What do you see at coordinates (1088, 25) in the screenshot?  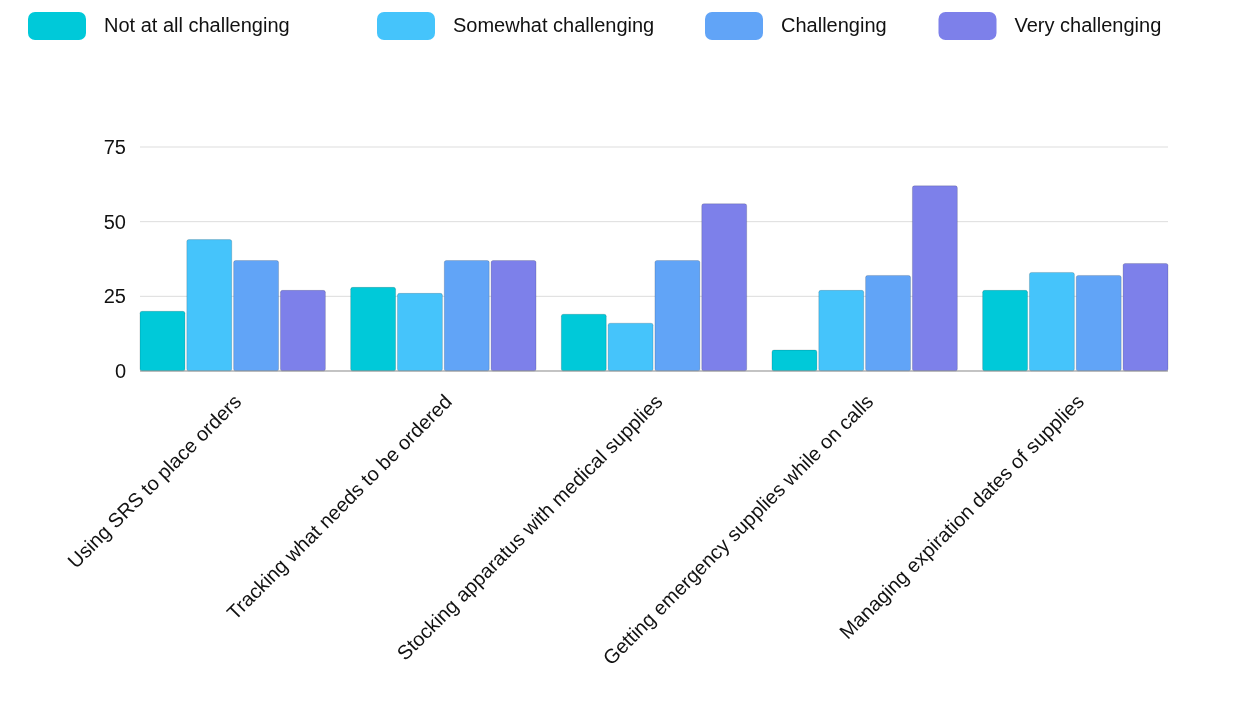 I see `legend-label: Very challenging` at bounding box center [1088, 25].